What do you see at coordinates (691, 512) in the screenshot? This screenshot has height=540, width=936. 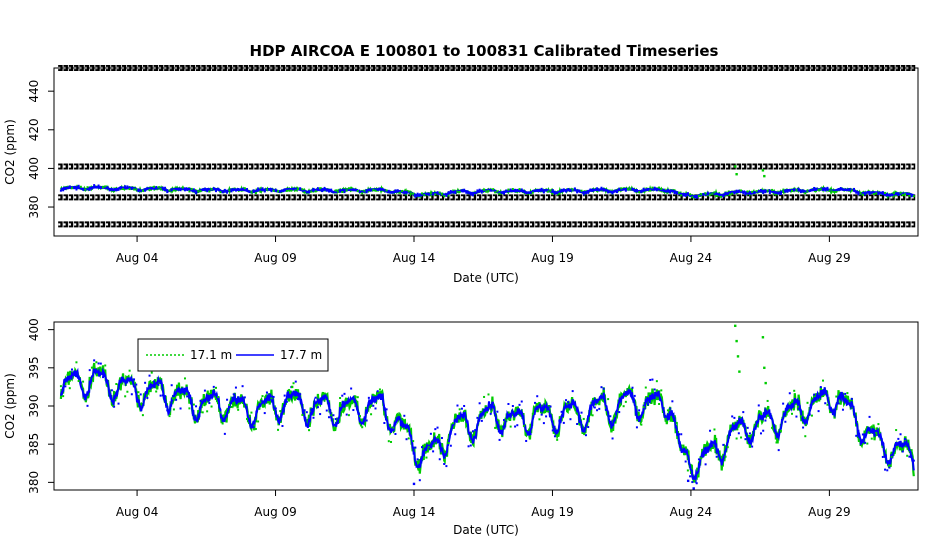 I see `x-tick-label: Aug 24` at bounding box center [691, 512].